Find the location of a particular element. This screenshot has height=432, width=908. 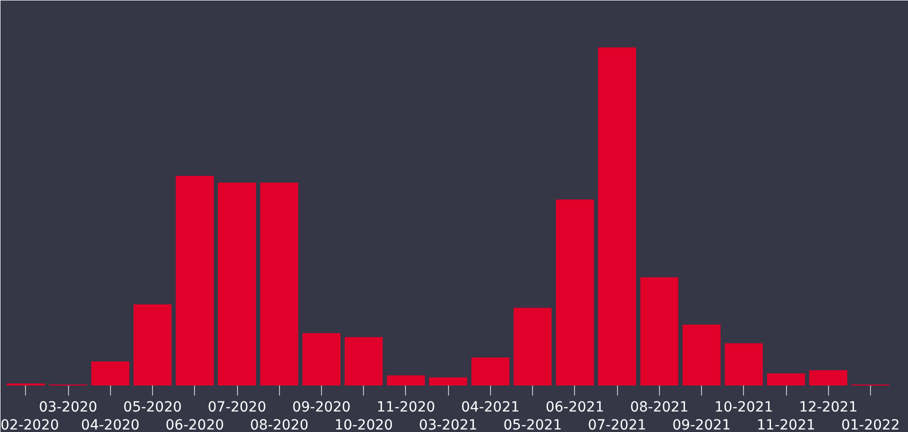

x-tick-label: 04-2021 is located at coordinates (490, 408).